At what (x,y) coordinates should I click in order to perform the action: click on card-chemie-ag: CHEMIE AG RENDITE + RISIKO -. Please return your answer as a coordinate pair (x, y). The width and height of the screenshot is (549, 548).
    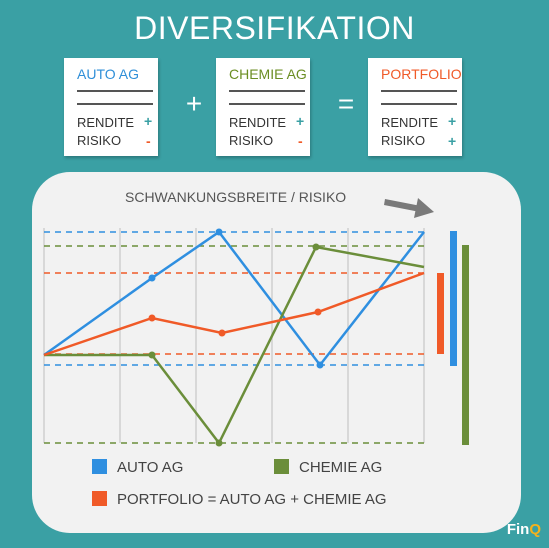
    Looking at the image, I should click on (263, 107).